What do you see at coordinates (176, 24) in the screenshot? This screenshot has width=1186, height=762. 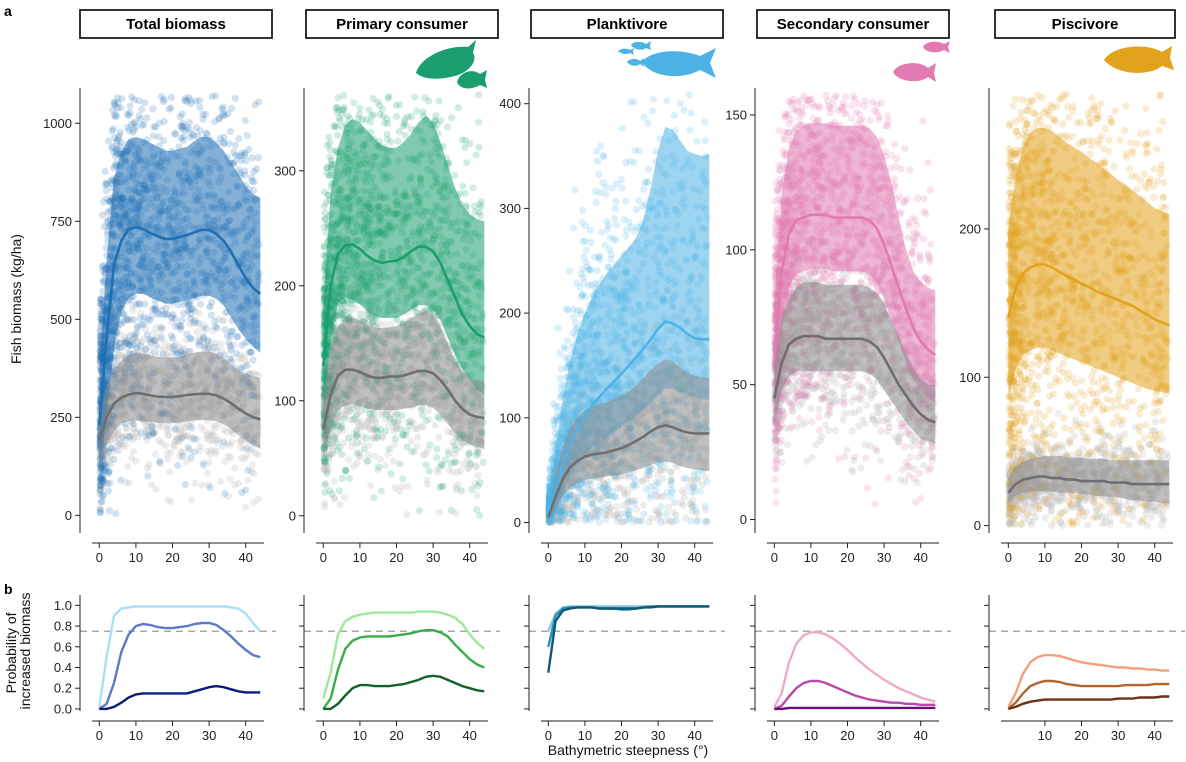 I see `panel-header-box` at bounding box center [176, 24].